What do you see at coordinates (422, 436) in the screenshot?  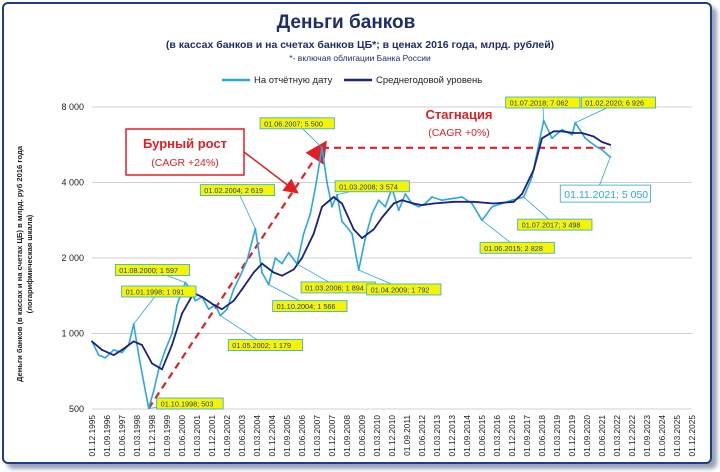 I see `x-tick-label: 01.06.2012` at bounding box center [422, 436].